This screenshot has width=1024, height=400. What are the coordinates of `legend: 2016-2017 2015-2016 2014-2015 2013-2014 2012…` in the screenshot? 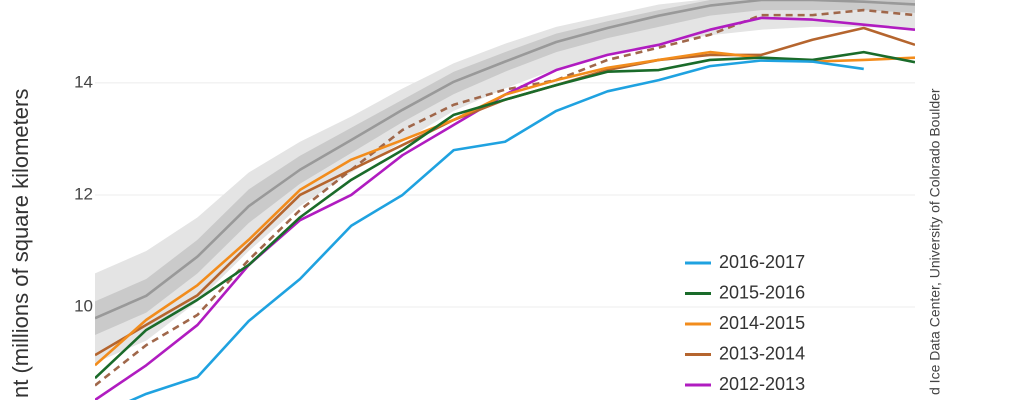 It's located at (745, 323).